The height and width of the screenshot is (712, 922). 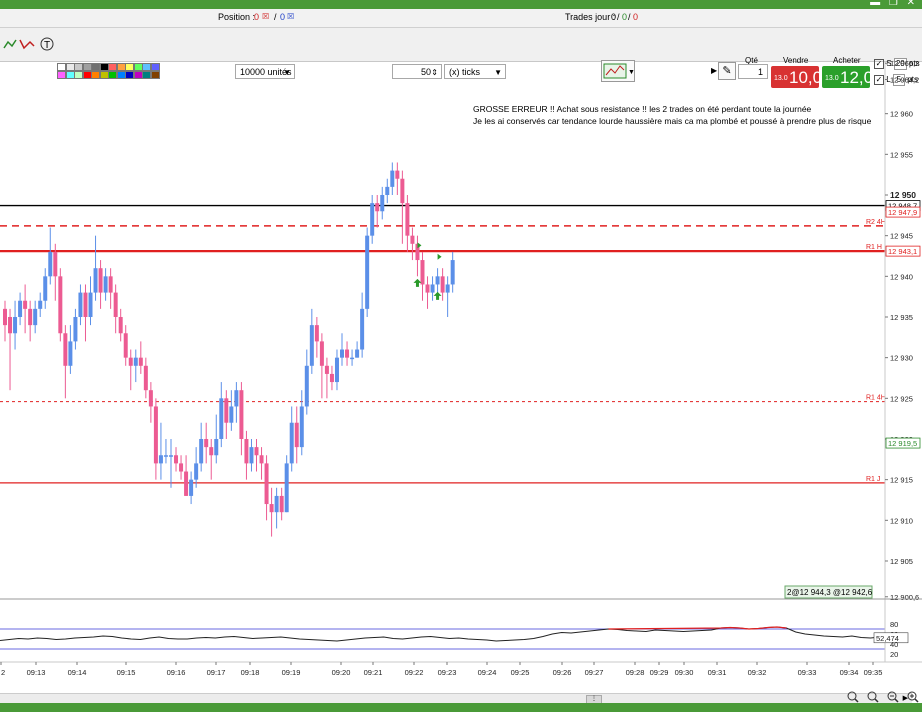 What do you see at coordinates (893, 697) in the screenshot?
I see `zoom-out-icon` at bounding box center [893, 697].